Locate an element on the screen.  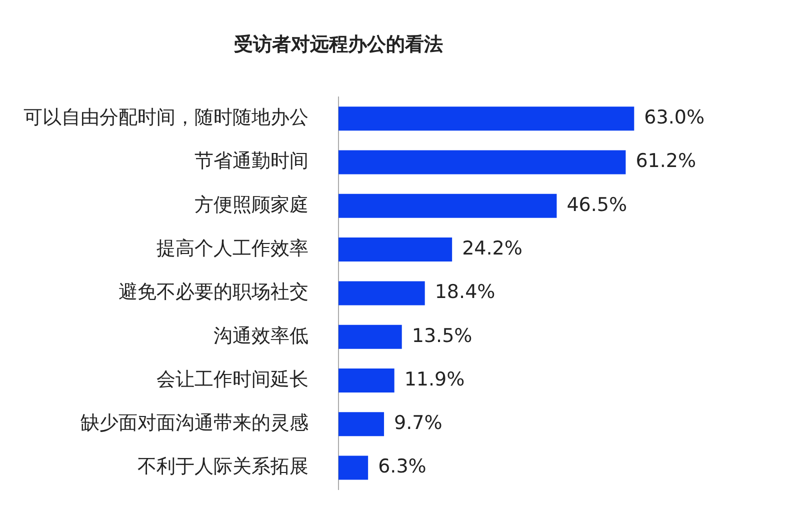
data-label: 13.5% is located at coordinates (442, 335).